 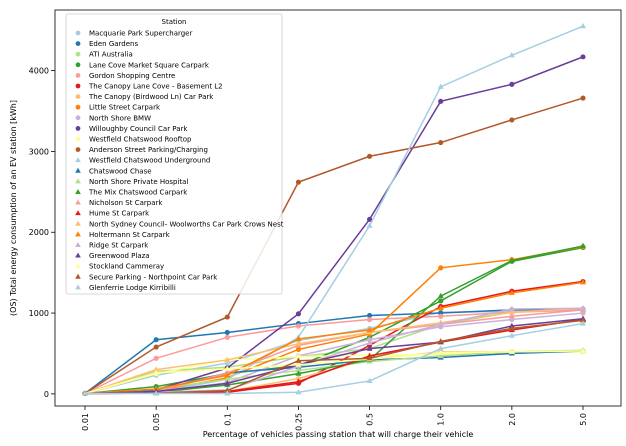 I want to click on legend-entry: The Mix Chatswood Carpark, so click(x=131, y=193).